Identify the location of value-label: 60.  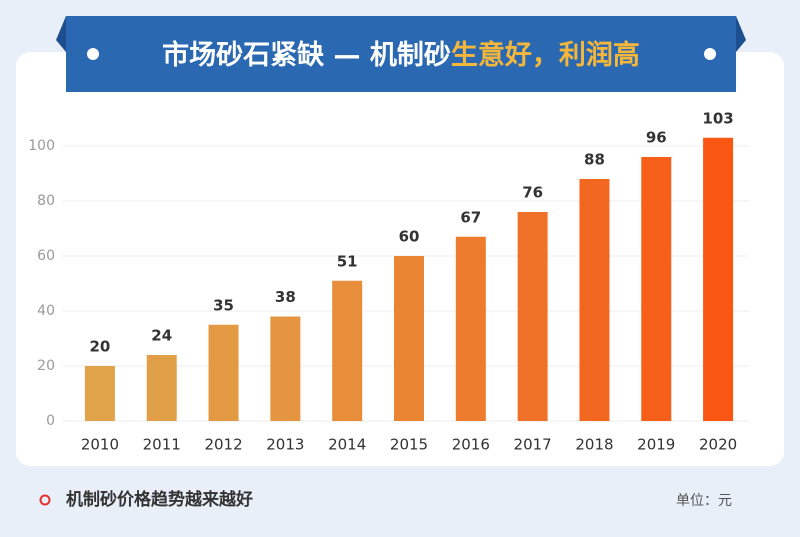
(409, 237).